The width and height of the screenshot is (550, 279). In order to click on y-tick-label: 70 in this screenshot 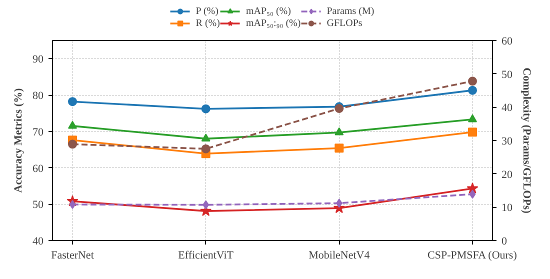, I will do `click(38, 132)`.